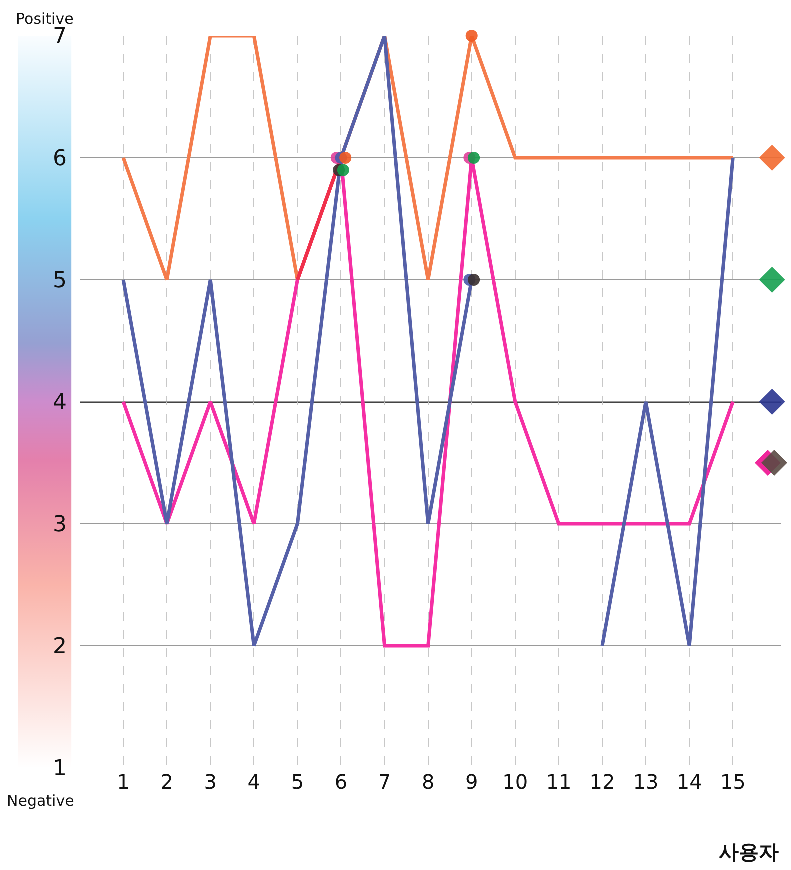 This screenshot has width=791, height=870. What do you see at coordinates (210, 782) in the screenshot?
I see `x-tick-label: 3` at bounding box center [210, 782].